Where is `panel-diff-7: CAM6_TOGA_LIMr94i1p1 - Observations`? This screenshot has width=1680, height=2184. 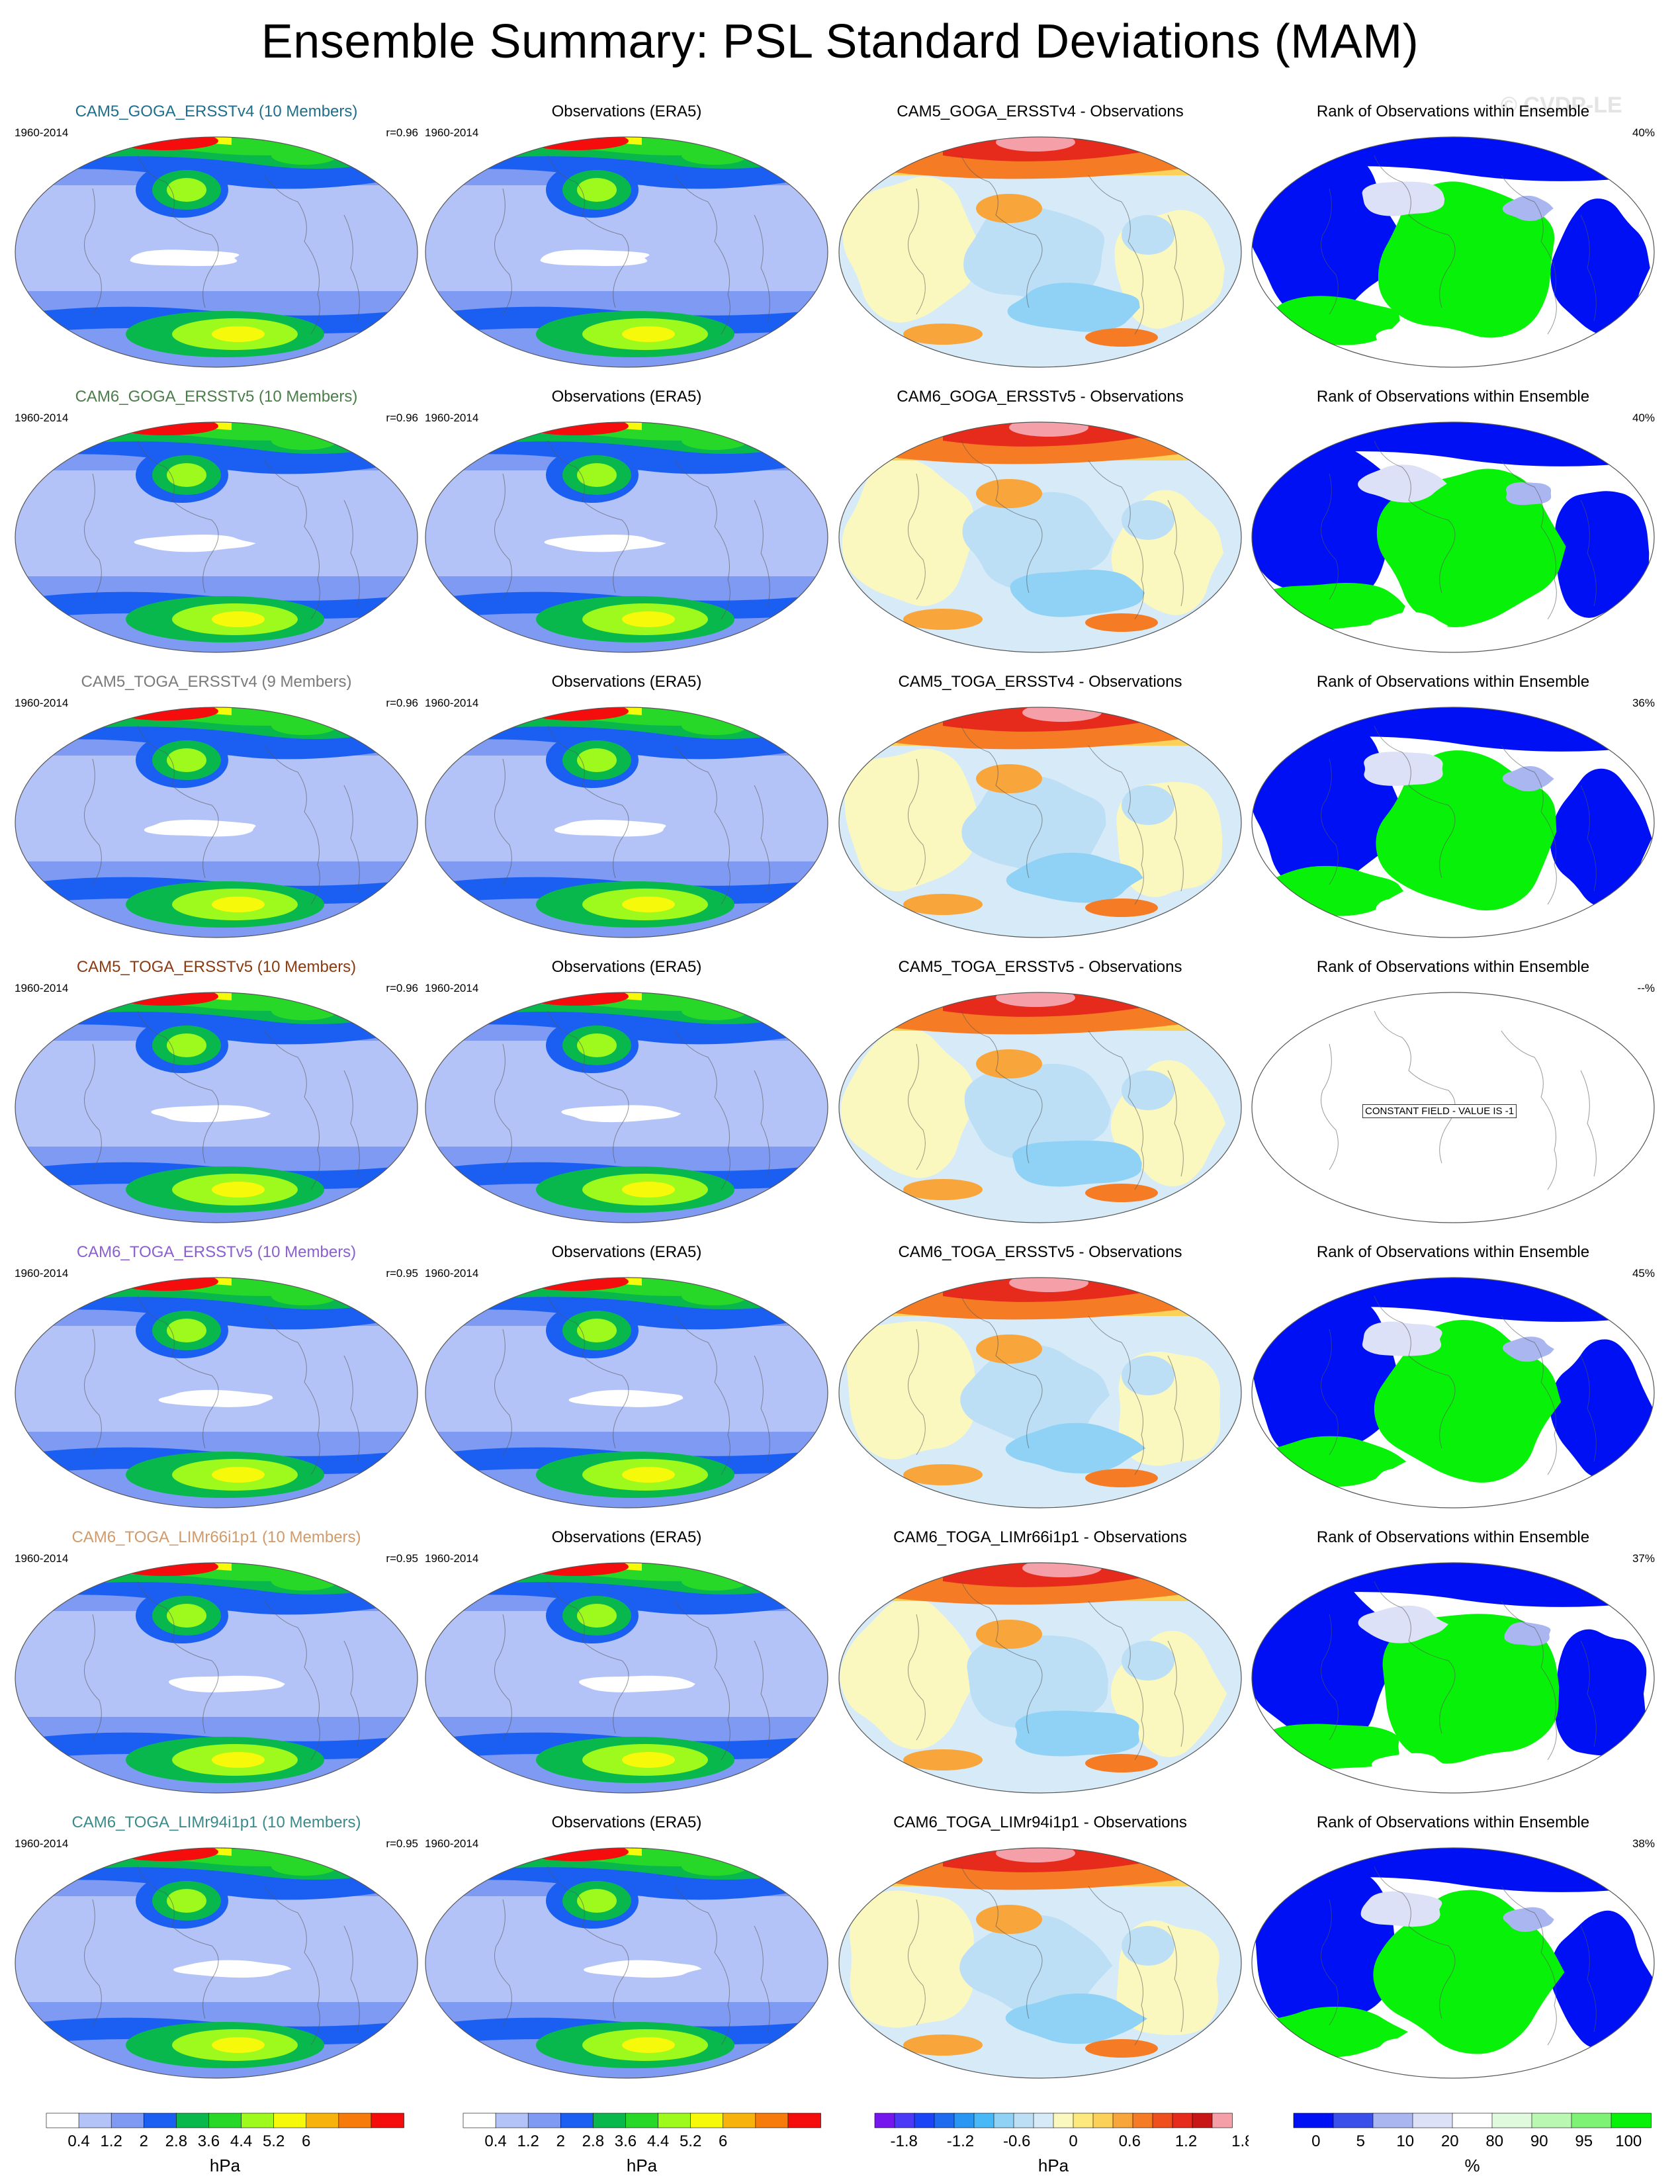 panel-diff-7: CAM6_TOGA_LIMr94i1p1 - Observations is located at coordinates (1040, 1952).